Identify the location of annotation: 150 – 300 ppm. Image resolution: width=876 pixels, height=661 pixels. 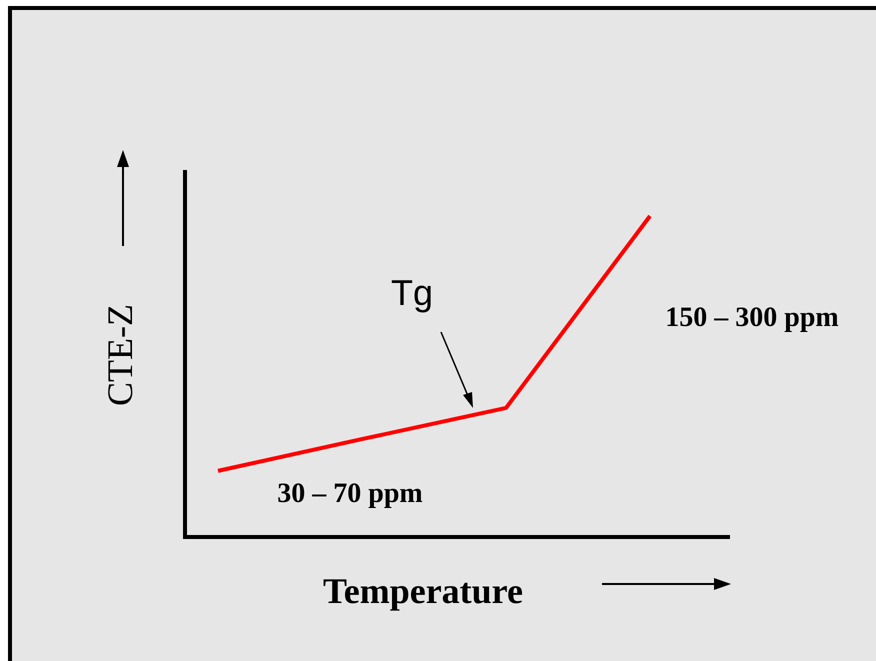
(752, 317).